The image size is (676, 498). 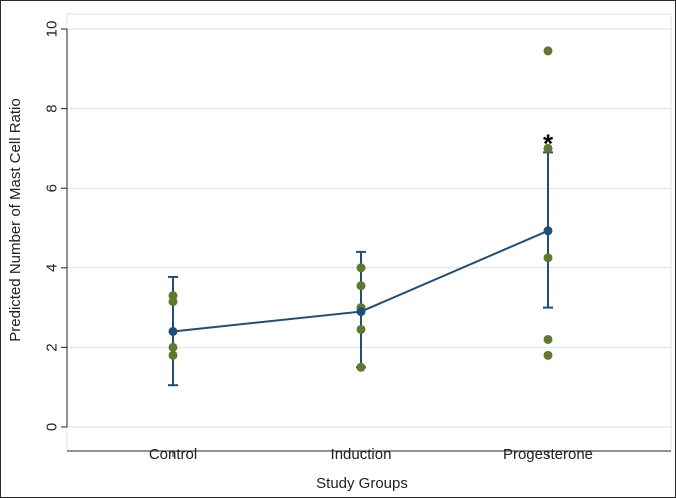 What do you see at coordinates (51, 427) in the screenshot?
I see `y-tick-label: 0` at bounding box center [51, 427].